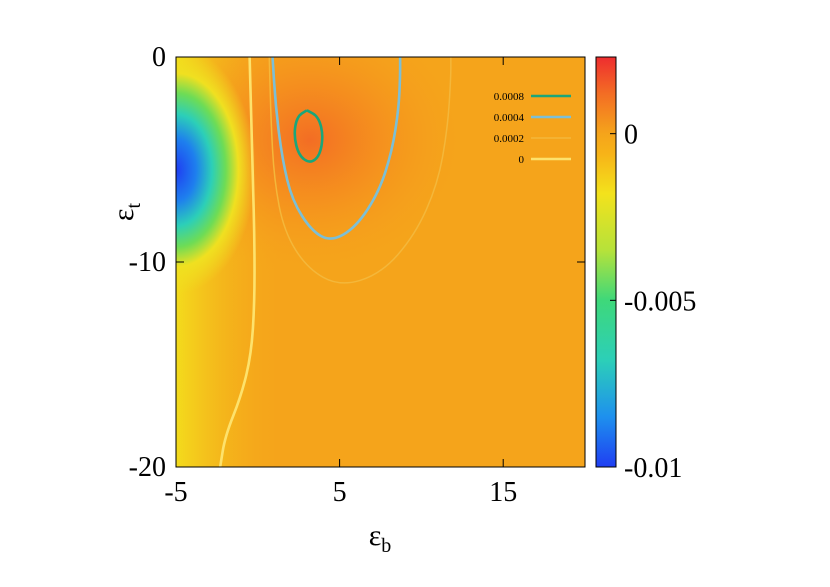 This screenshot has width=830, height=587. Describe the element at coordinates (159, 57) in the screenshot. I see `y-tick-label: 0` at that location.